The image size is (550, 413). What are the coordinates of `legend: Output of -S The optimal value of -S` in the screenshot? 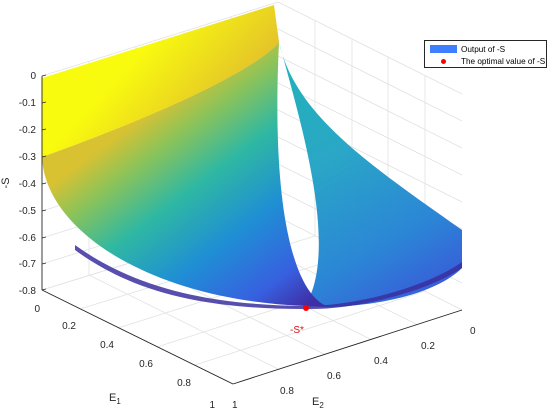 It's located at (485, 54).